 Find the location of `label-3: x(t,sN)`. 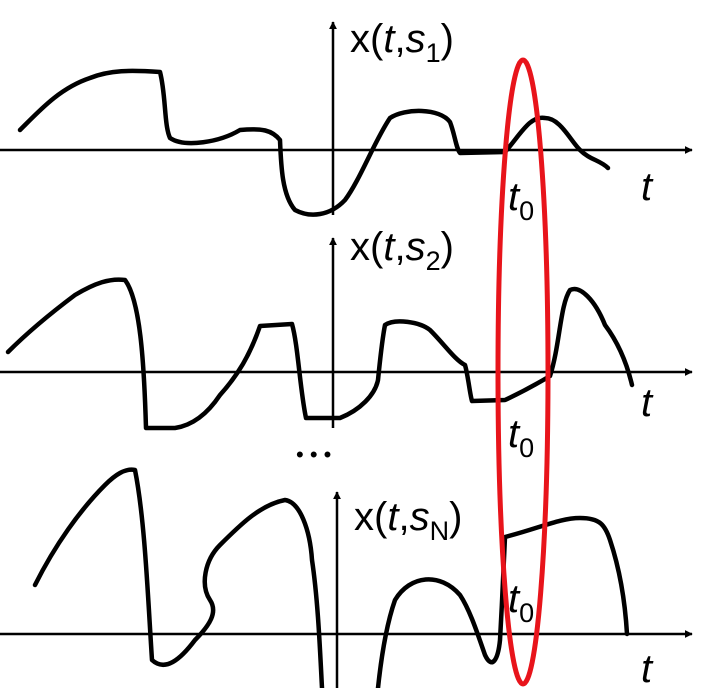

label-3: x(t,sN) is located at coordinates (408, 520).